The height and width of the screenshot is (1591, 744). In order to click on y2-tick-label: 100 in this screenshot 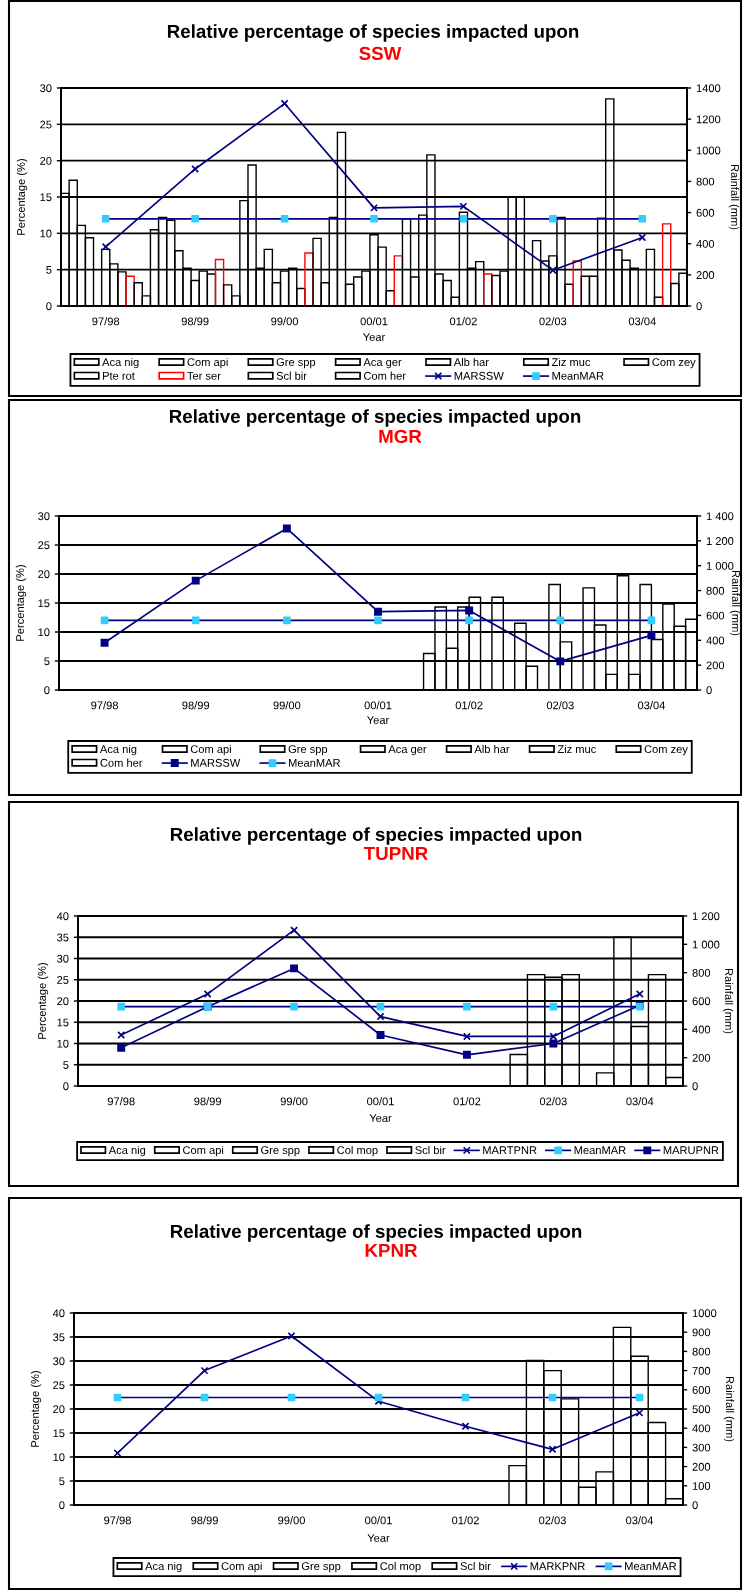, I will do `click(701, 1486)`.